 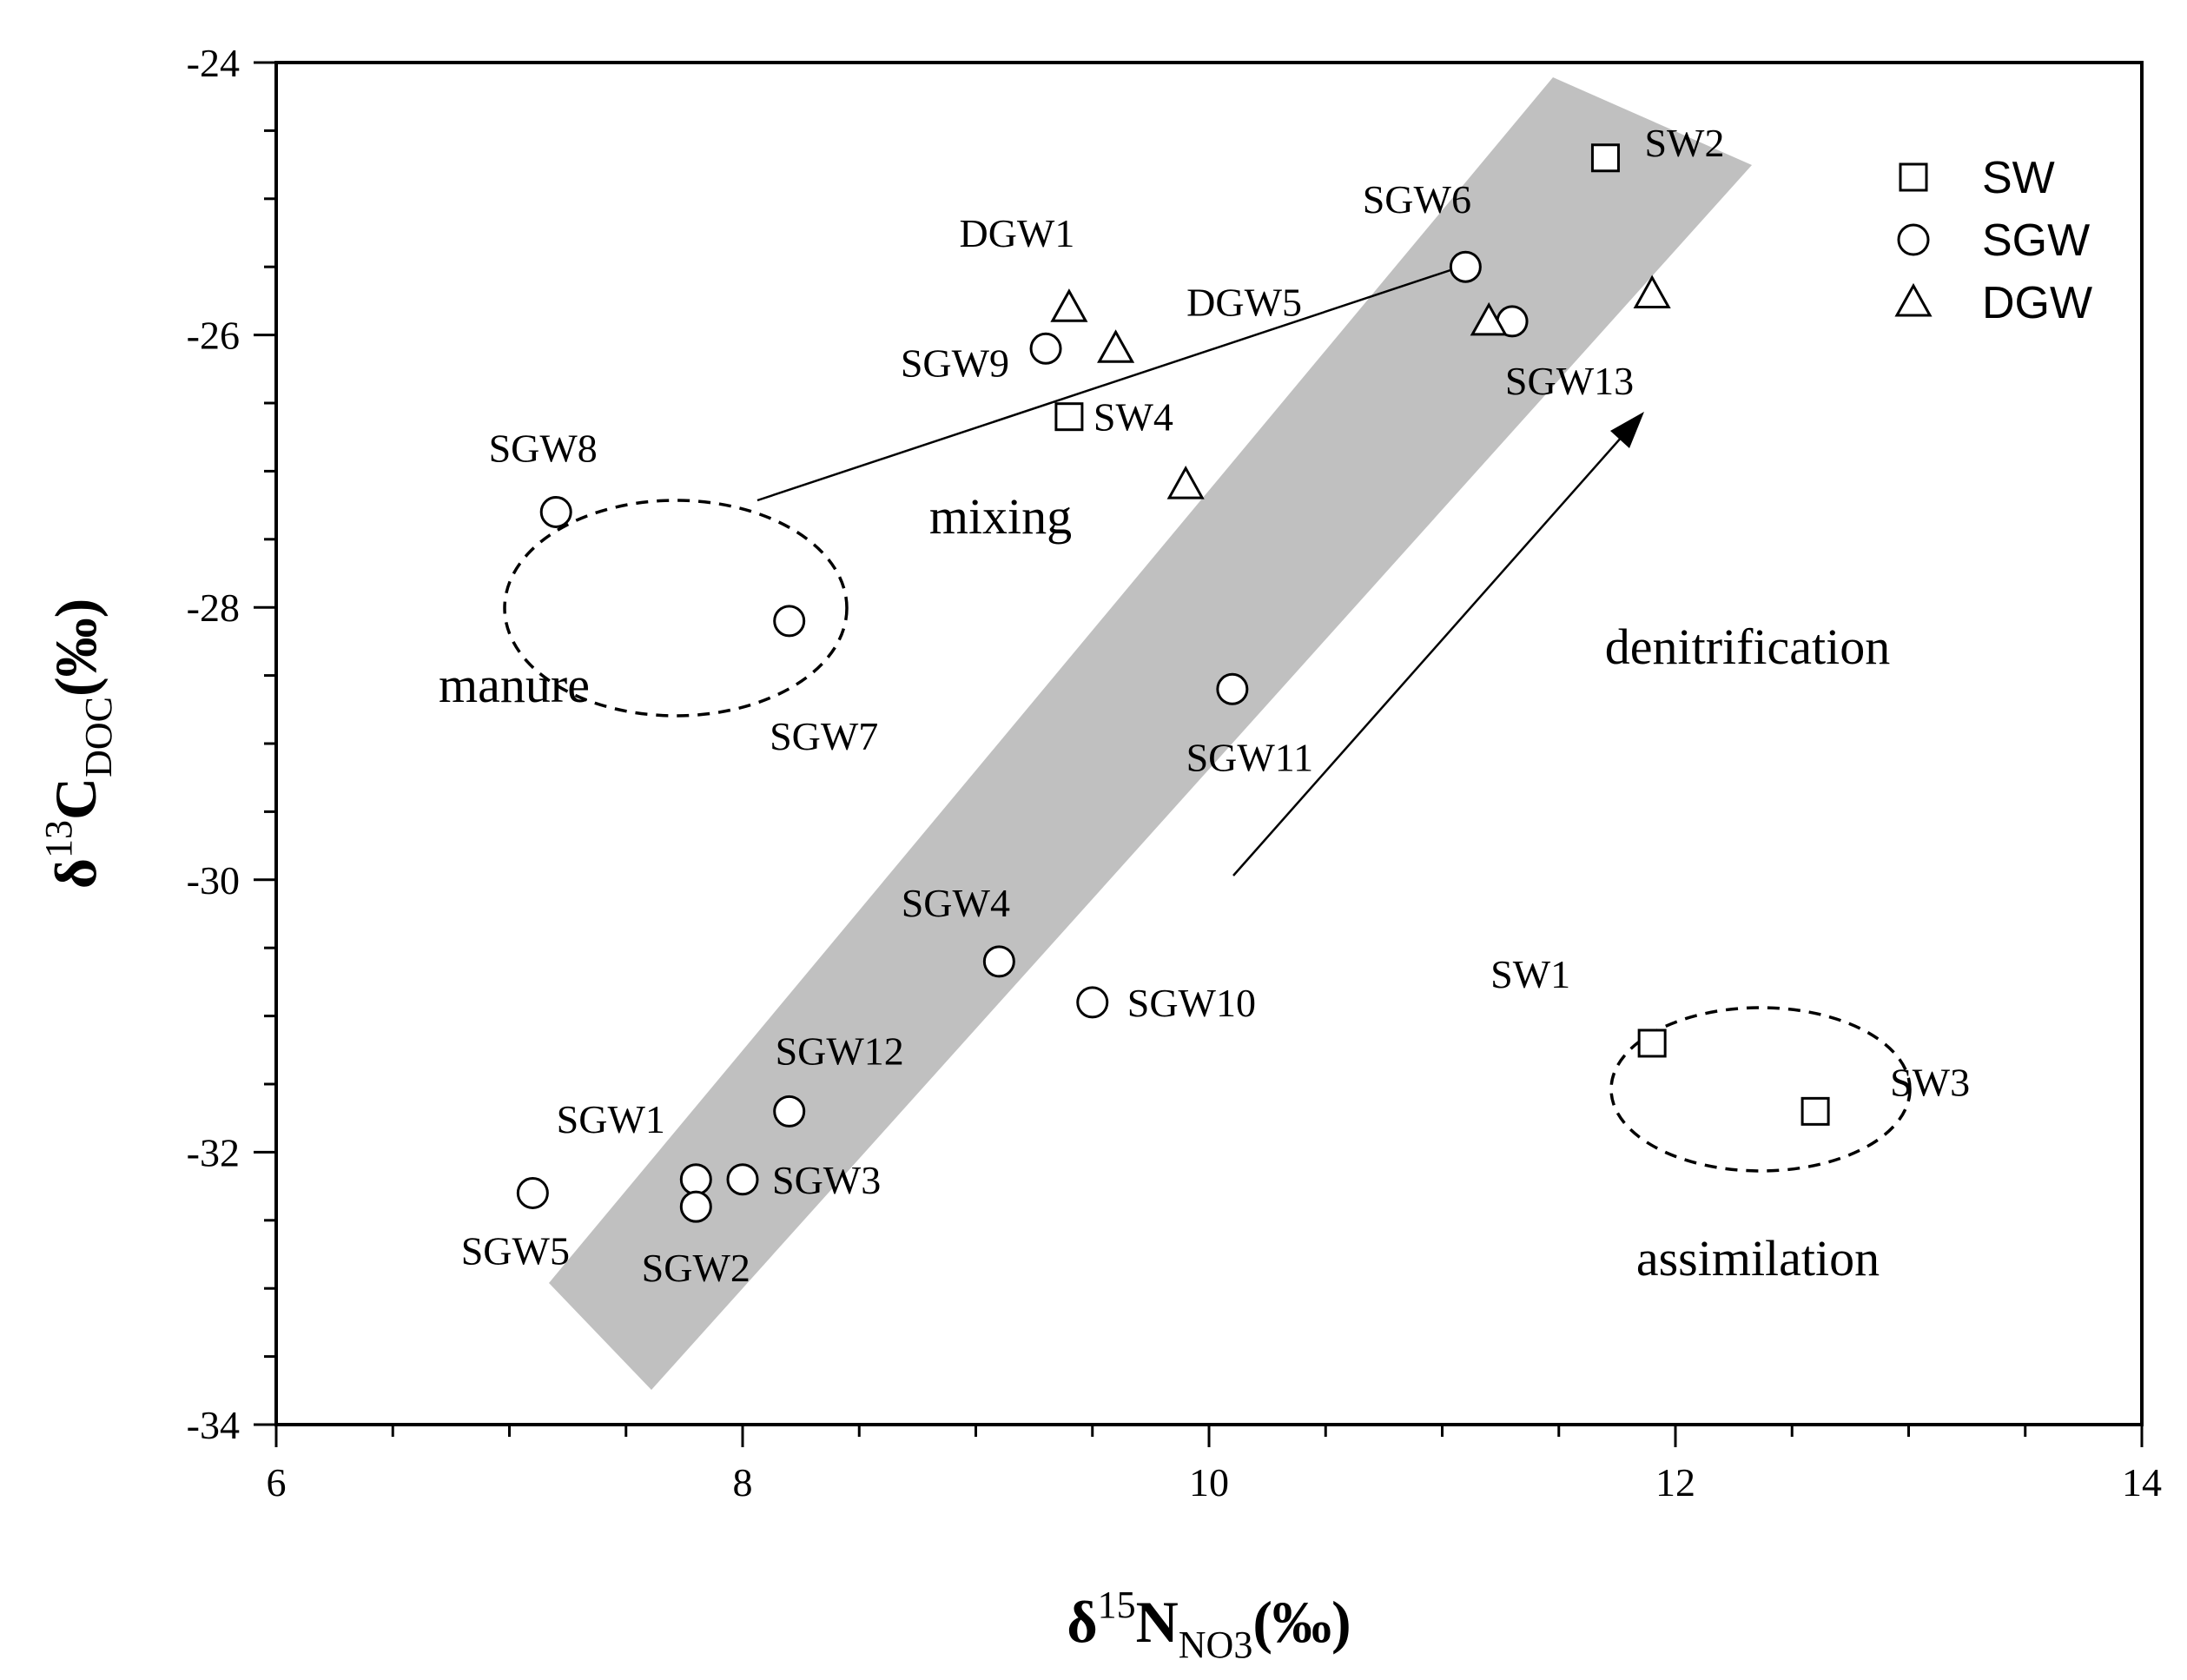 What do you see at coordinates (543, 448) in the screenshot?
I see `point-label: SGW8` at bounding box center [543, 448].